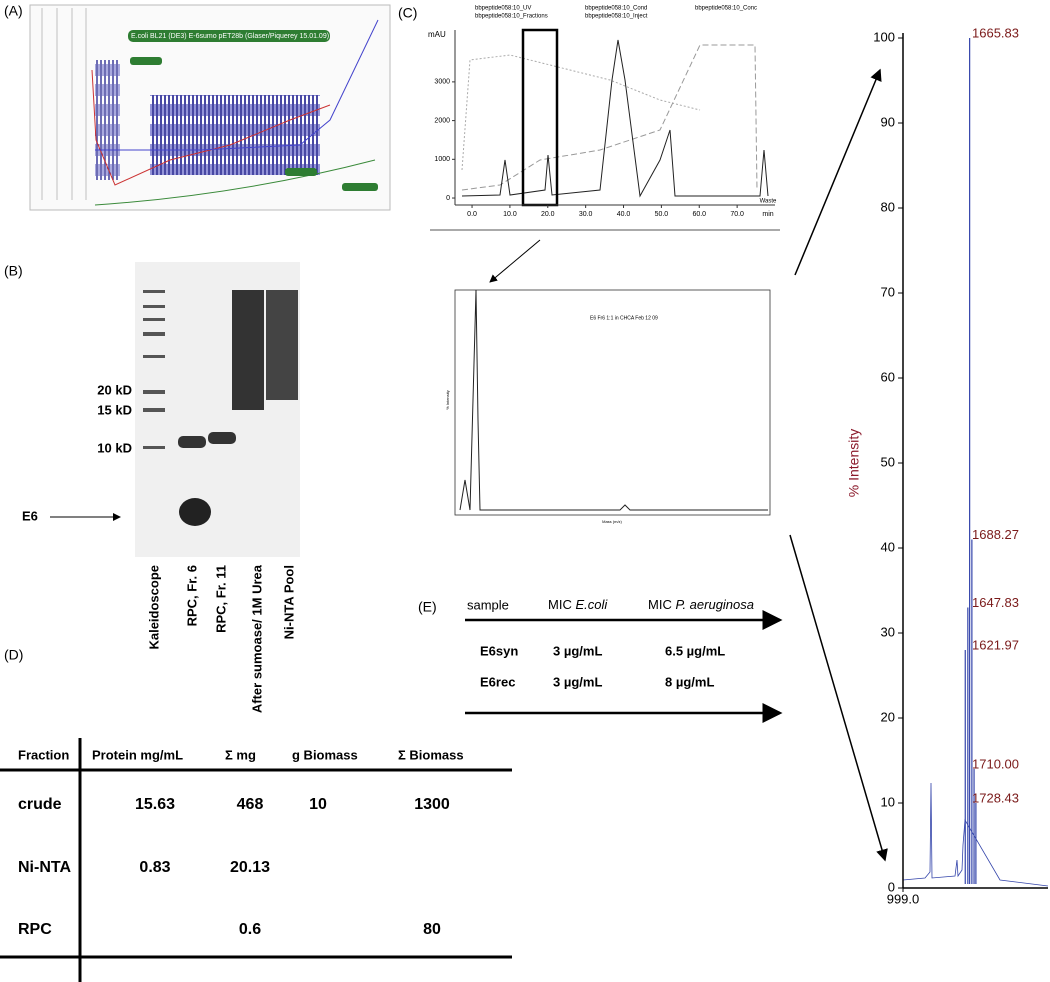  Describe the element at coordinates (701, 604) in the screenshot. I see `header-cell: MIC P. aeruginosa` at that location.